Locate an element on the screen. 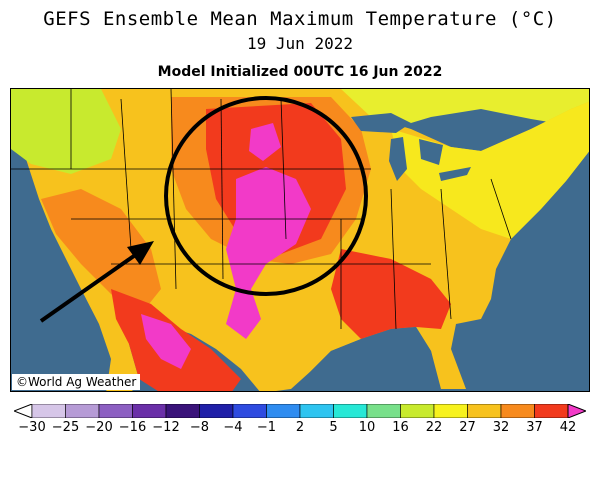 The image size is (600, 486). highlight-circle is located at coordinates (266, 196).